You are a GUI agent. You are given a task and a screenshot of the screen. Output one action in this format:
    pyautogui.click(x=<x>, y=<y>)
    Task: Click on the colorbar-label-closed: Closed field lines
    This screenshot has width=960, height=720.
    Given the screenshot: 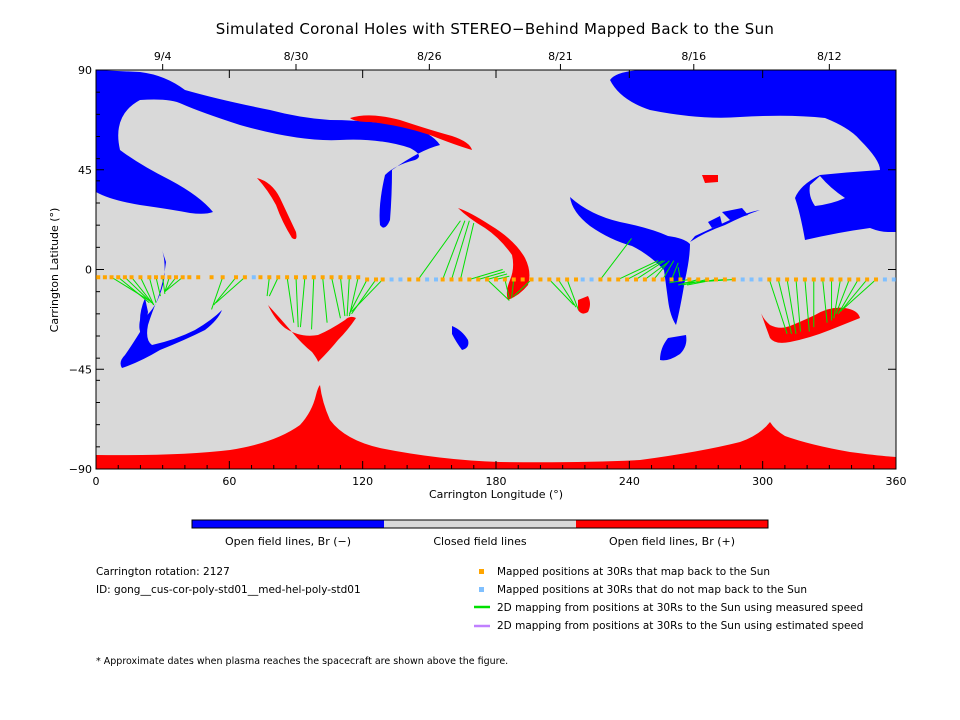 What is the action you would take?
    pyautogui.click(x=480, y=541)
    